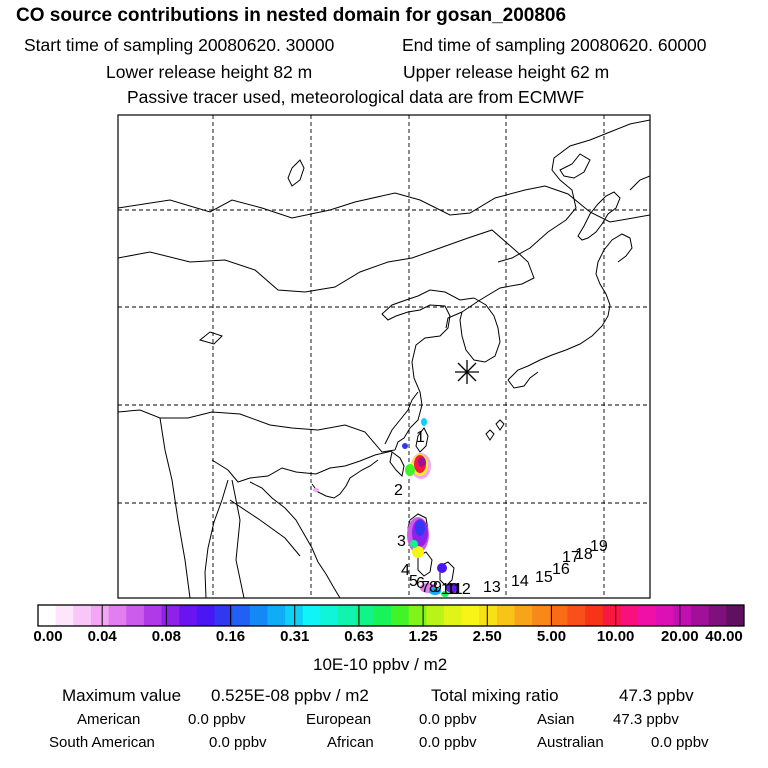 The width and height of the screenshot is (768, 768). What do you see at coordinates (556, 719) in the screenshot?
I see `region-name: Asian` at bounding box center [556, 719].